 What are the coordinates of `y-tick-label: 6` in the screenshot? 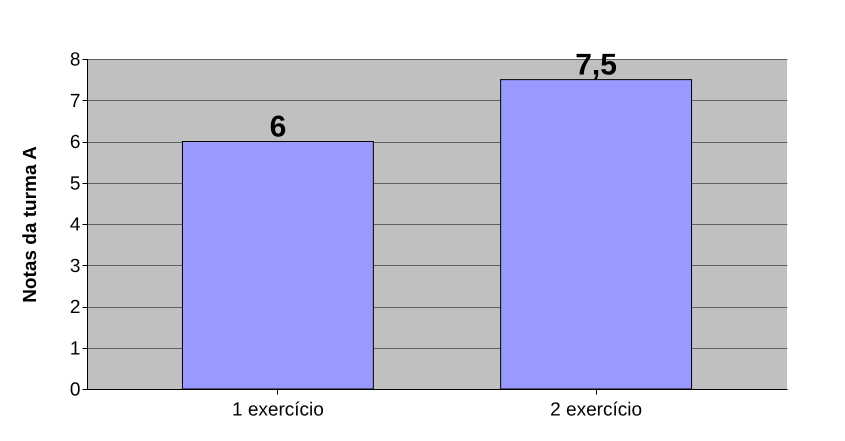 It's located at (75, 142).